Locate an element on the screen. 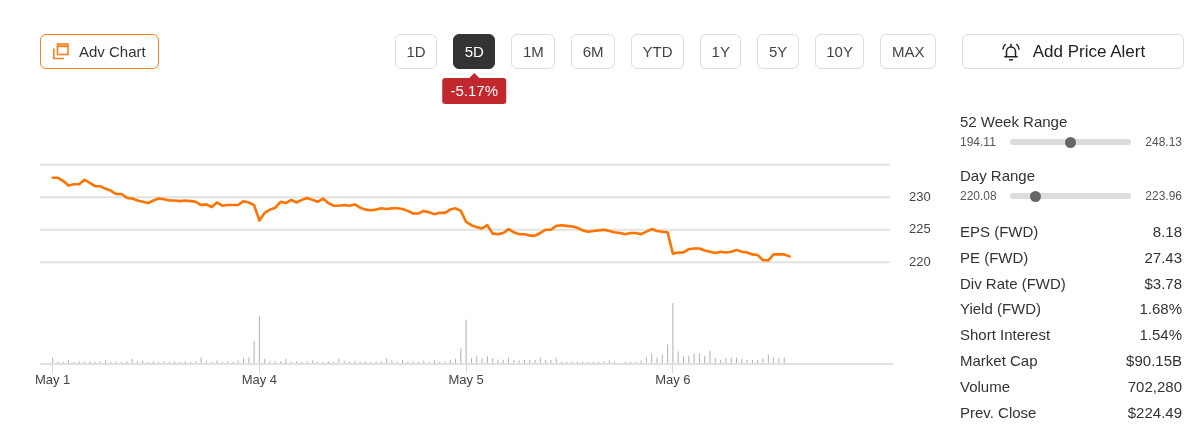 This screenshot has width=1200, height=447. button: Adv Chart is located at coordinates (99, 51).